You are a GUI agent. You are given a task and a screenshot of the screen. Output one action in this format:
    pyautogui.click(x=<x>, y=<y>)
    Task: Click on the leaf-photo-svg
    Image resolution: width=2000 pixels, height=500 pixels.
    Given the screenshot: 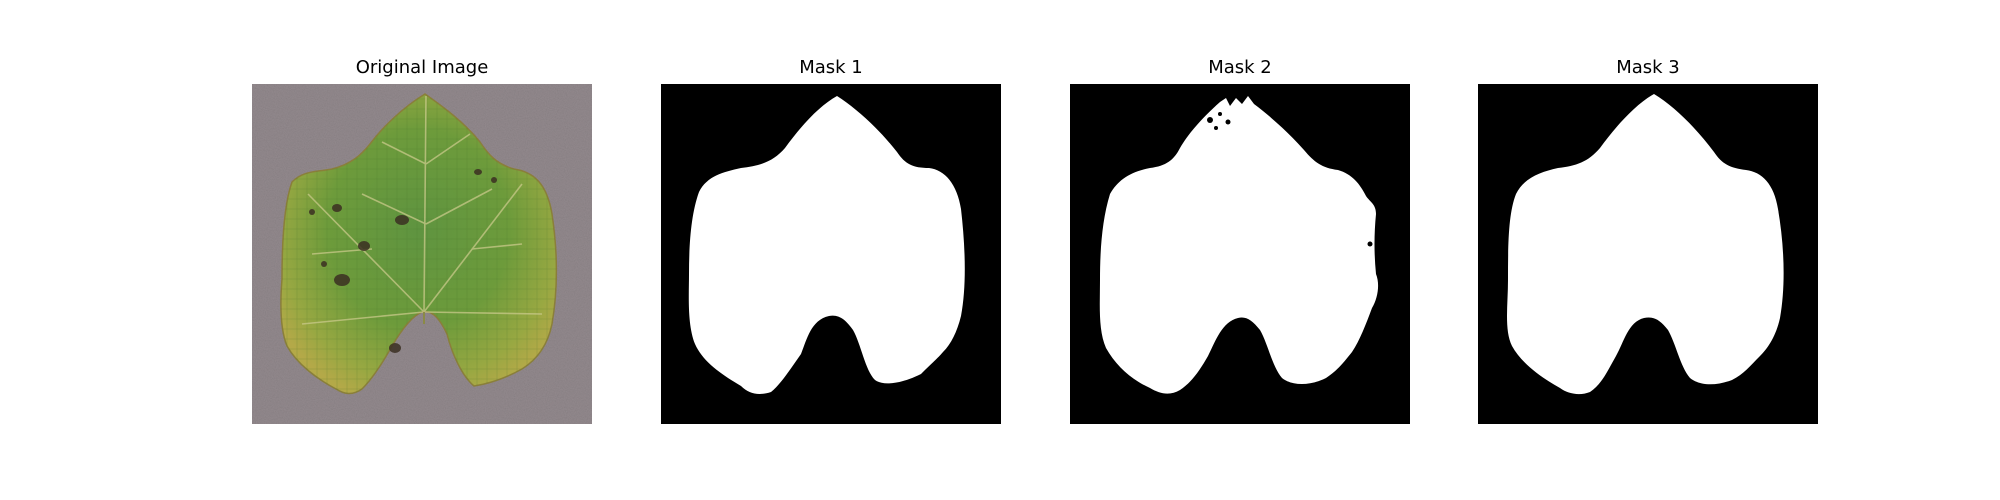 What is the action you would take?
    pyautogui.click(x=422, y=254)
    